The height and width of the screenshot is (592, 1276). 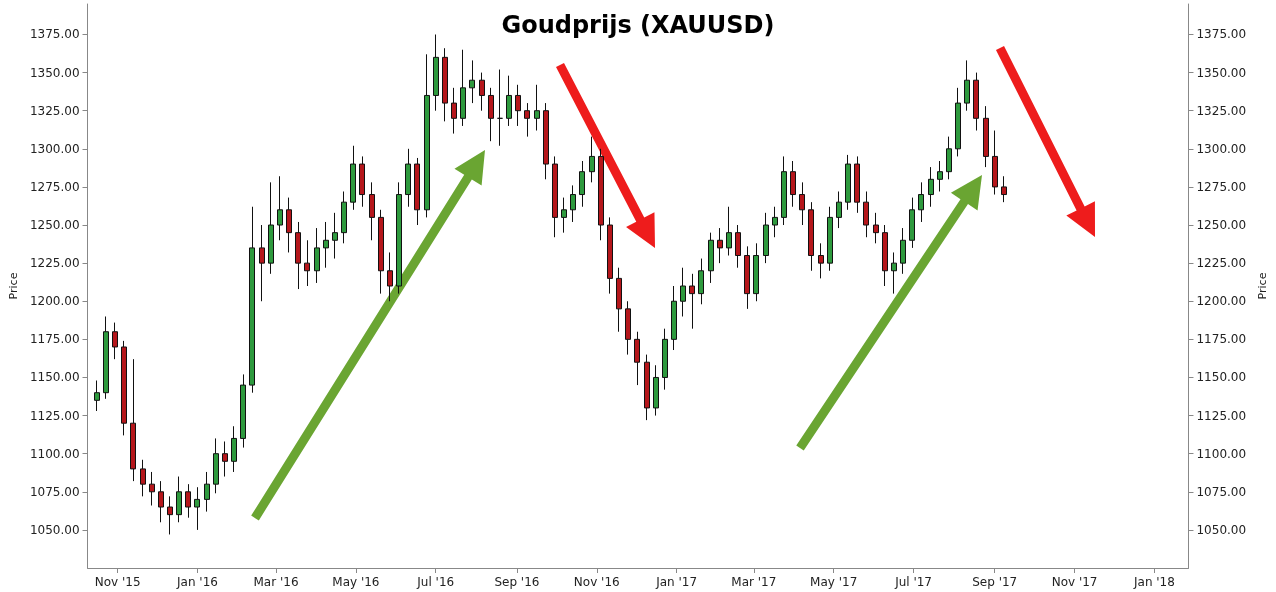 What do you see at coordinates (1221, 301) in the screenshot?
I see `y2-tick-label: 1200.00` at bounding box center [1221, 301].